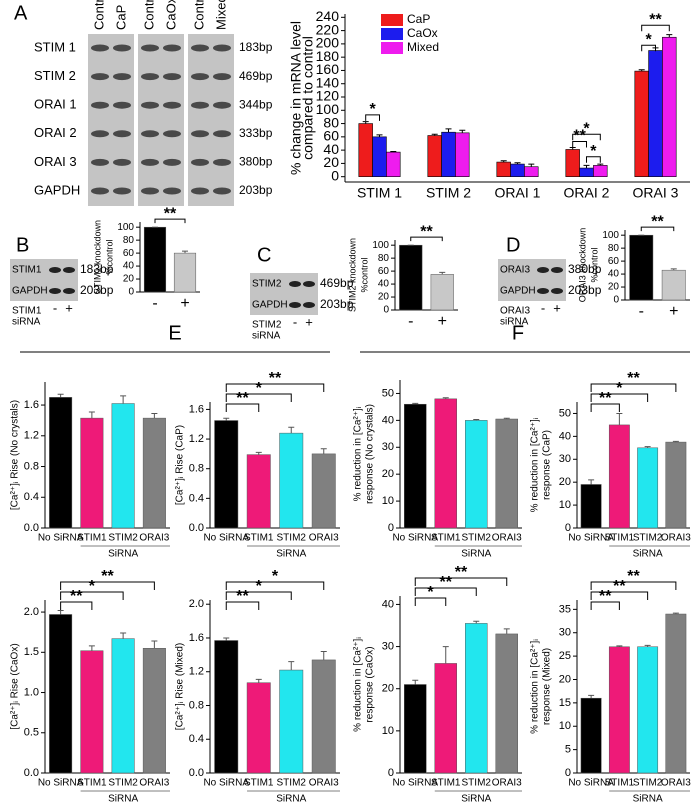  Describe the element at coordinates (388, 474) in the screenshot. I see `y-tick-label: 20` at that location.